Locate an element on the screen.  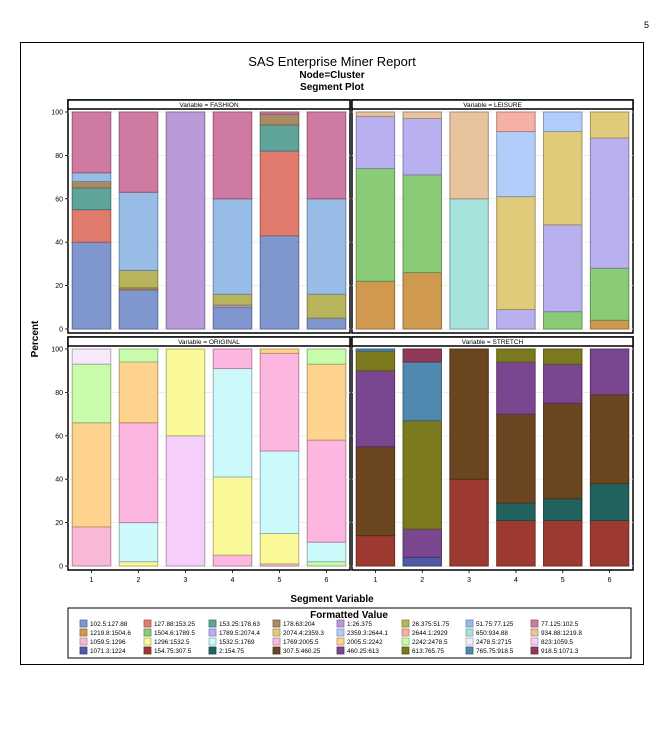
report-subtitle-node: Node=Cluster is located at coordinates (331, 75).